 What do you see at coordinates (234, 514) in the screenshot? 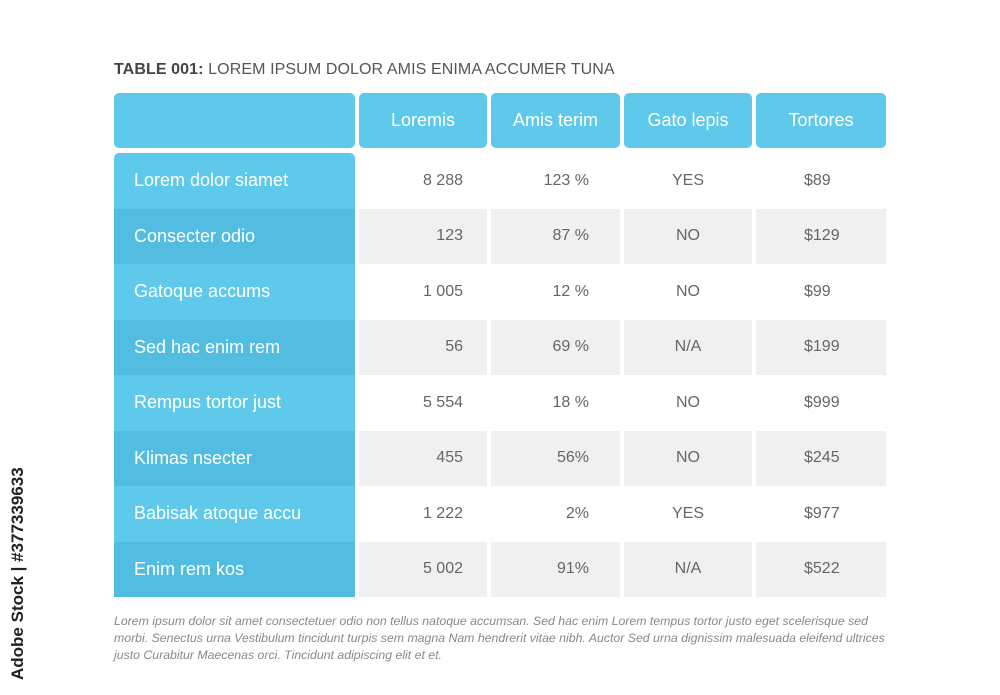
I see `row-label: Babisak atoque accu` at bounding box center [234, 514].